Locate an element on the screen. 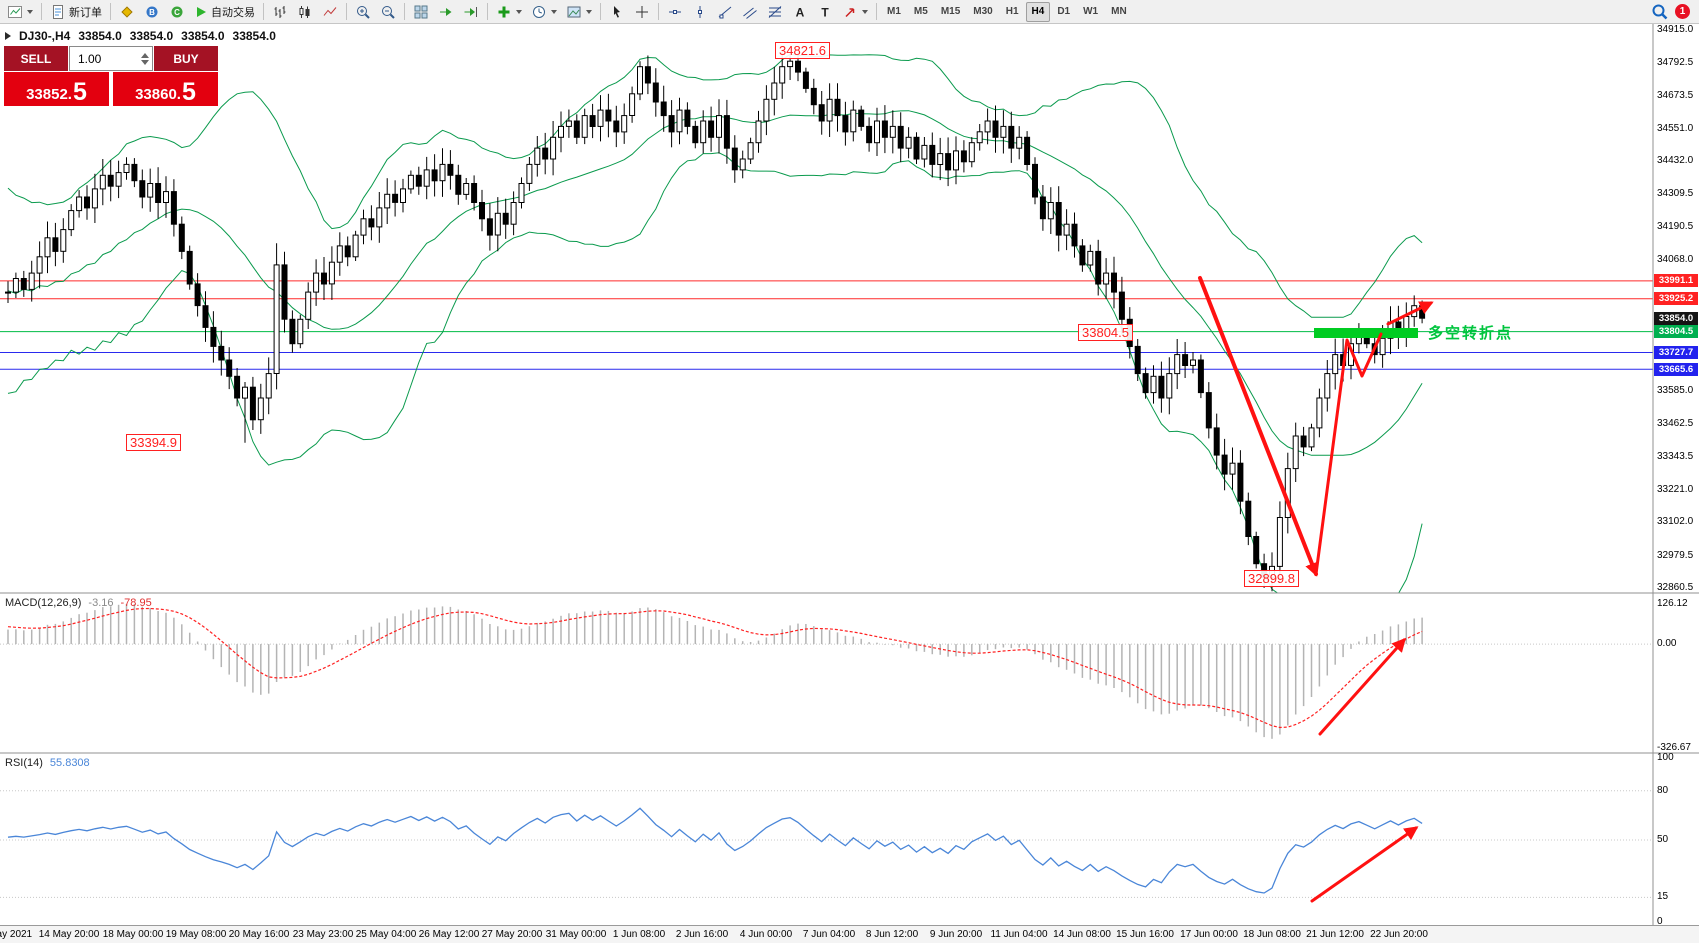  buy-price: 33860. 5 is located at coordinates (165, 89).